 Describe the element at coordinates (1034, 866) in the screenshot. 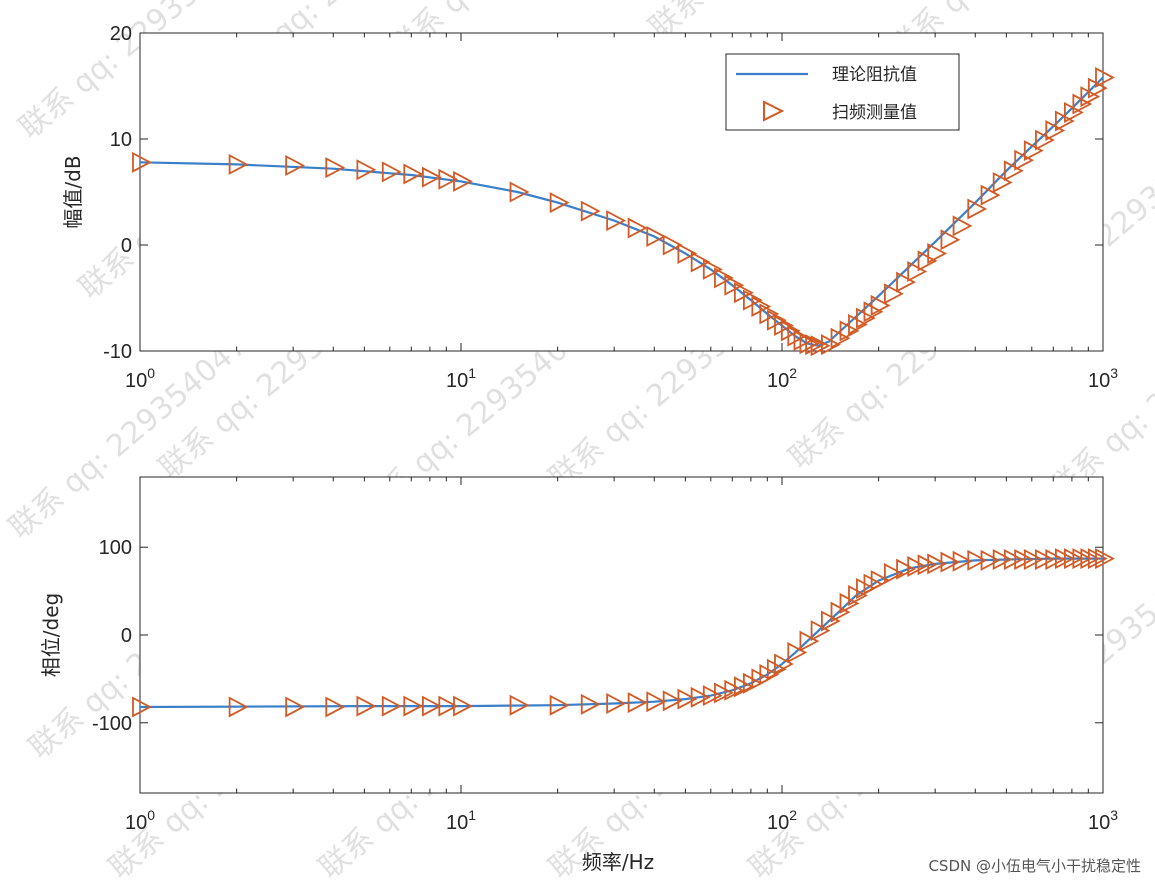

I see `credit-text: CSDN @小伍电气小干扰稳定性` at that location.